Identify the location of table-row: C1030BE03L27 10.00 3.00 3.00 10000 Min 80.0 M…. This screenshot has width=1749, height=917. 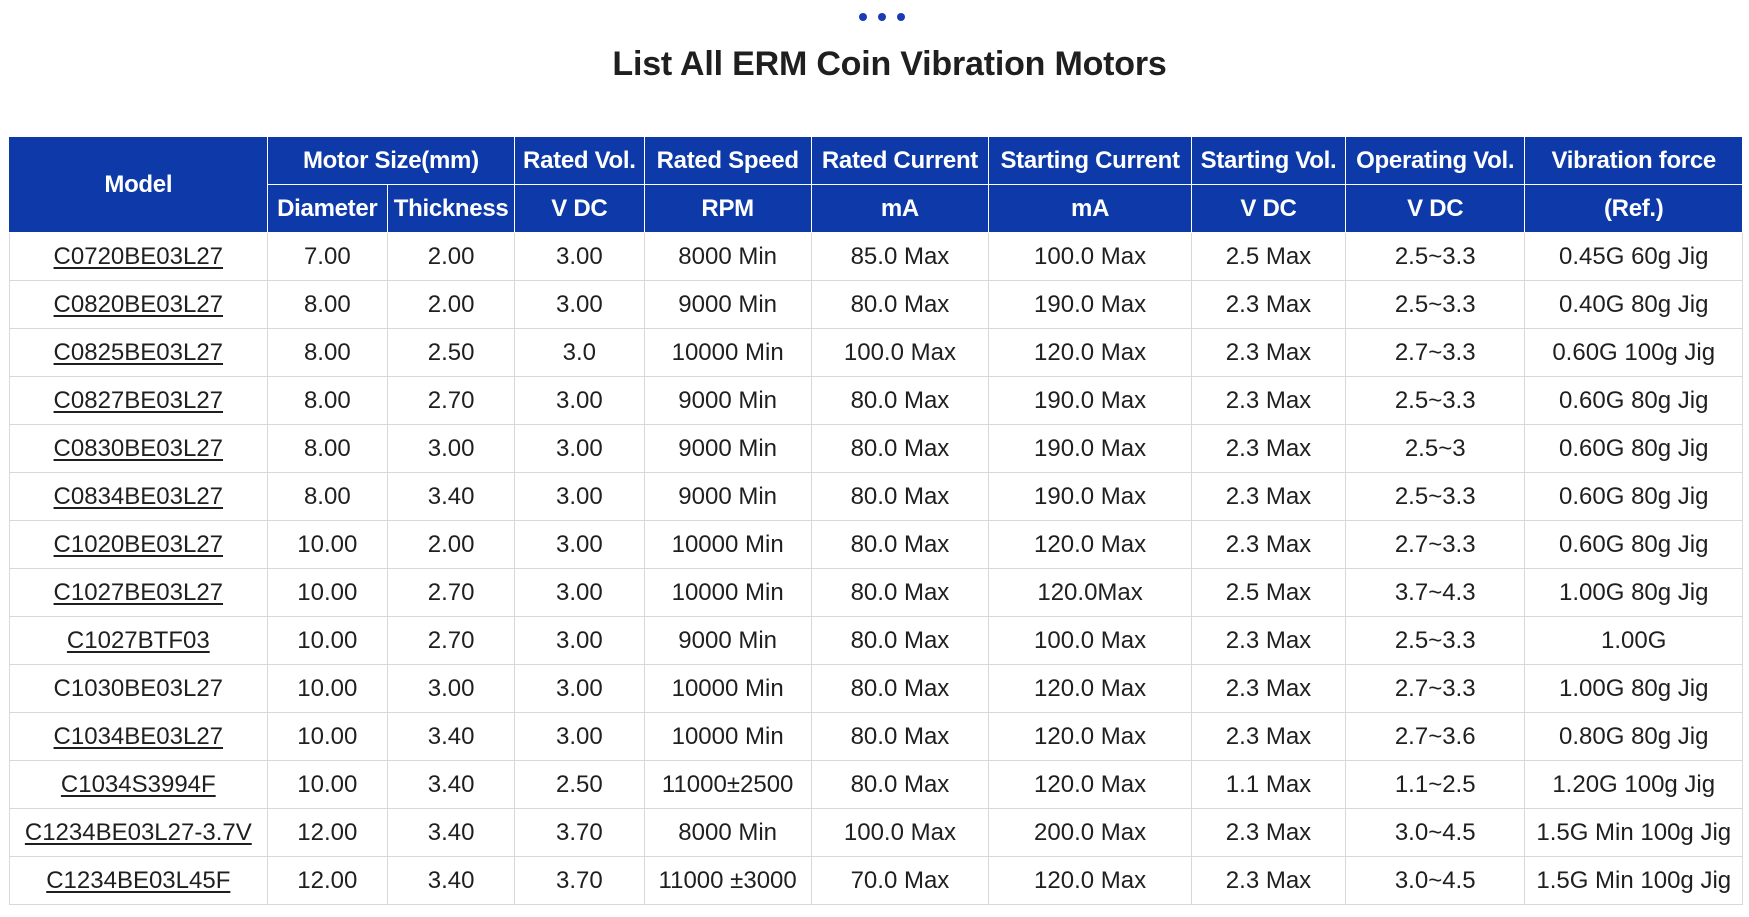
(876, 688).